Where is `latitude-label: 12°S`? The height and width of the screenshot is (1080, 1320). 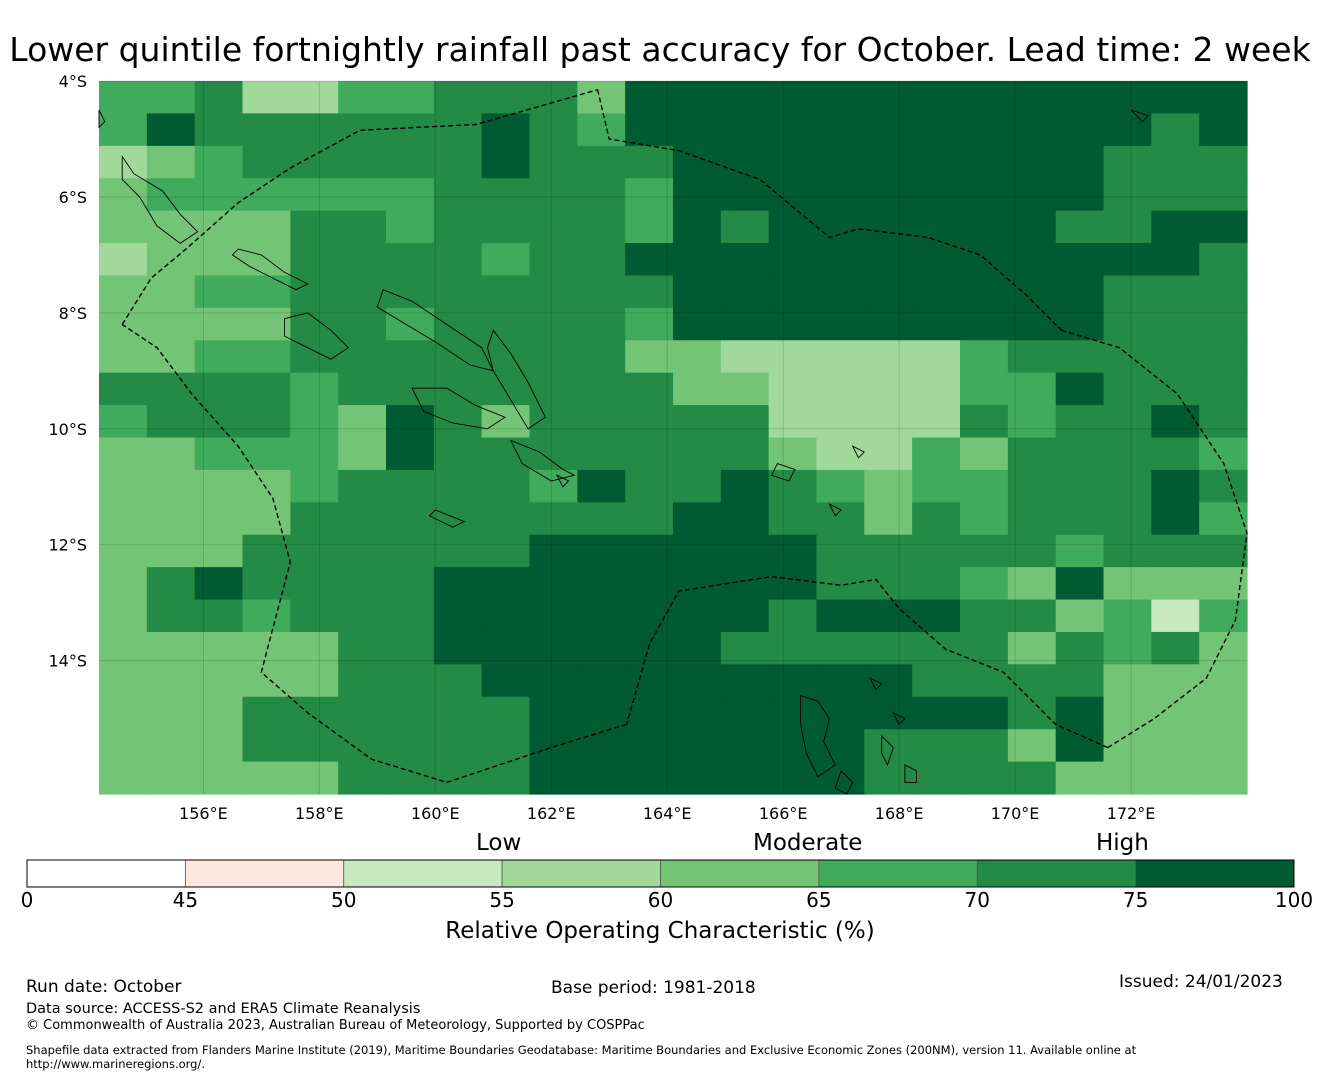 latitude-label: 12°S is located at coordinates (67, 545).